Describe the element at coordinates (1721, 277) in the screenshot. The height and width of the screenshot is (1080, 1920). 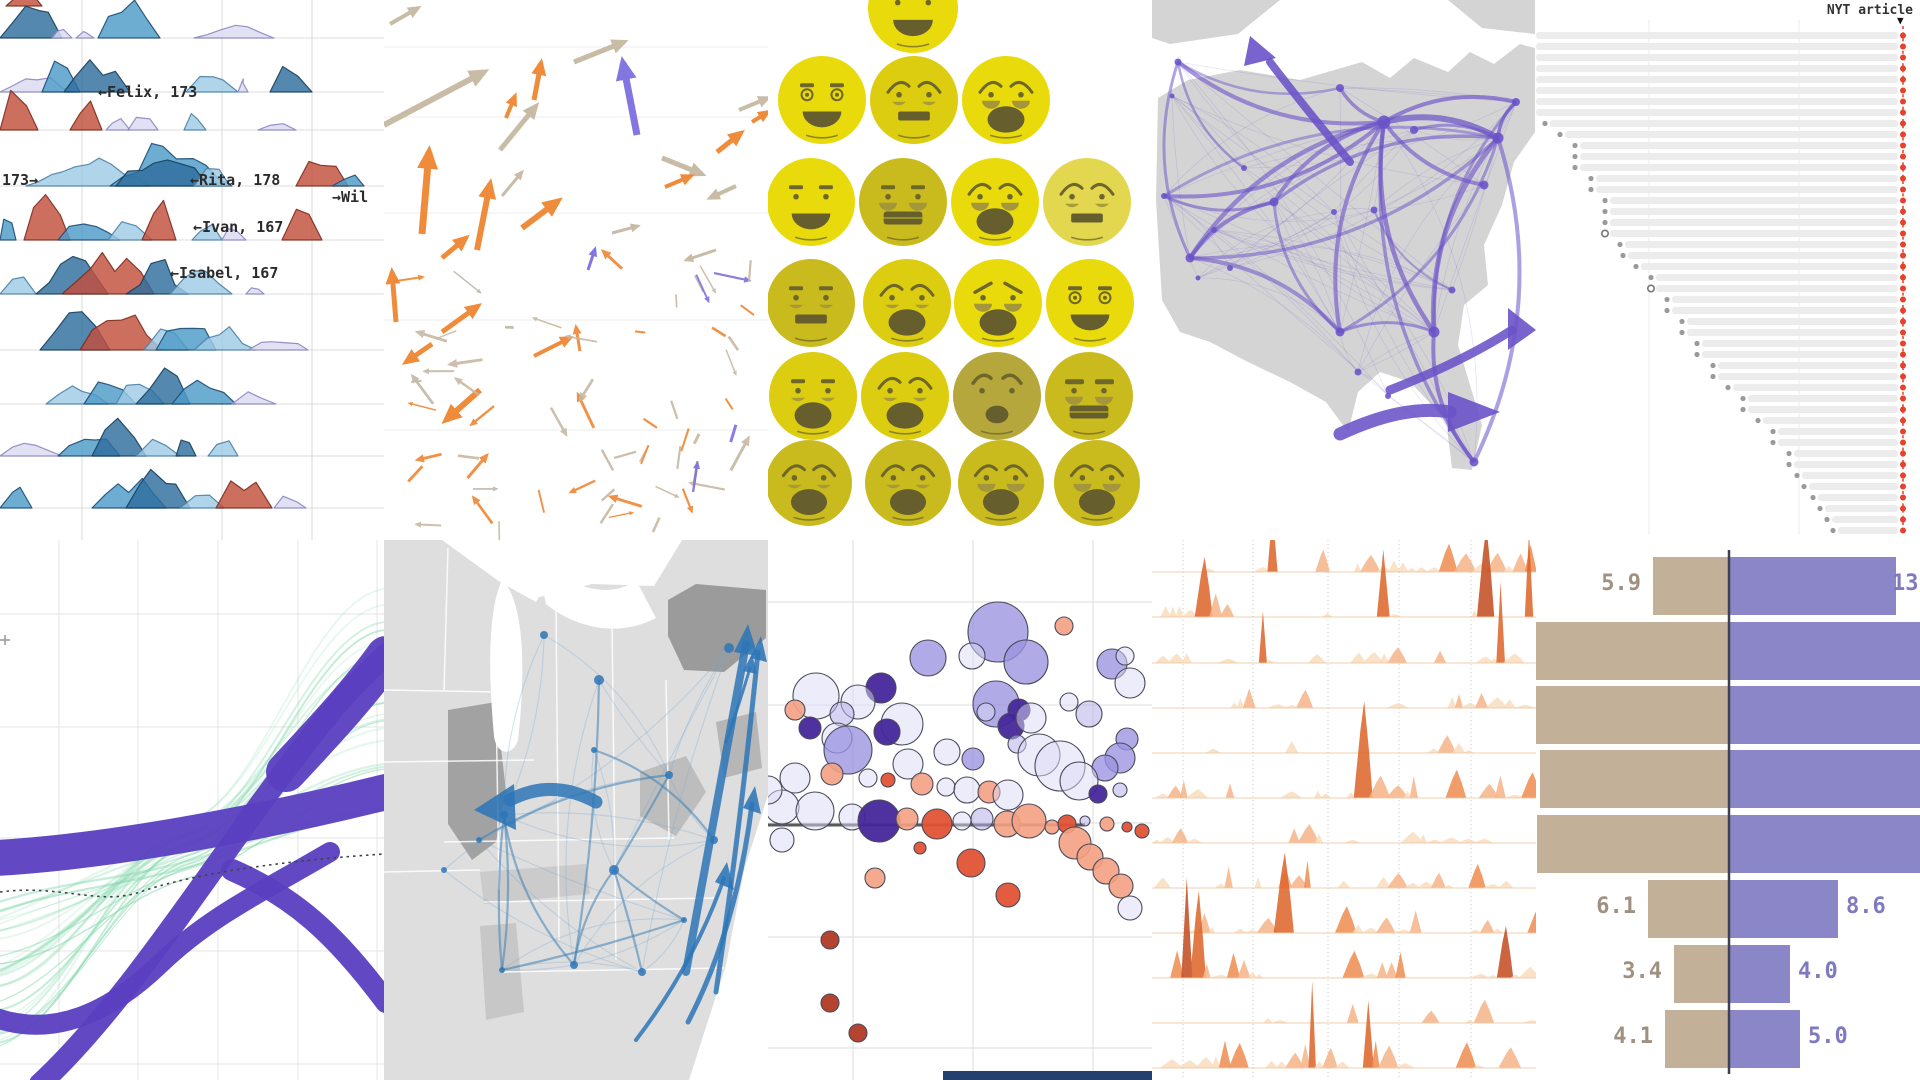
I see `event-timeline-chart` at that location.